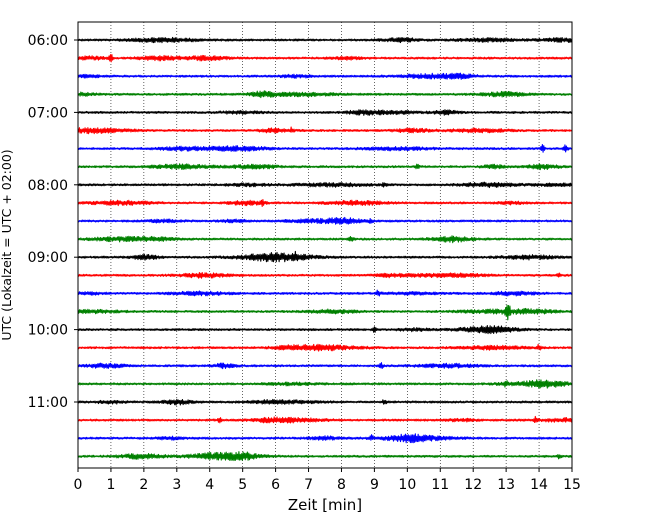 The width and height of the screenshot is (650, 520). I want to click on y-tick-label-1: 07:00, so click(48, 113).